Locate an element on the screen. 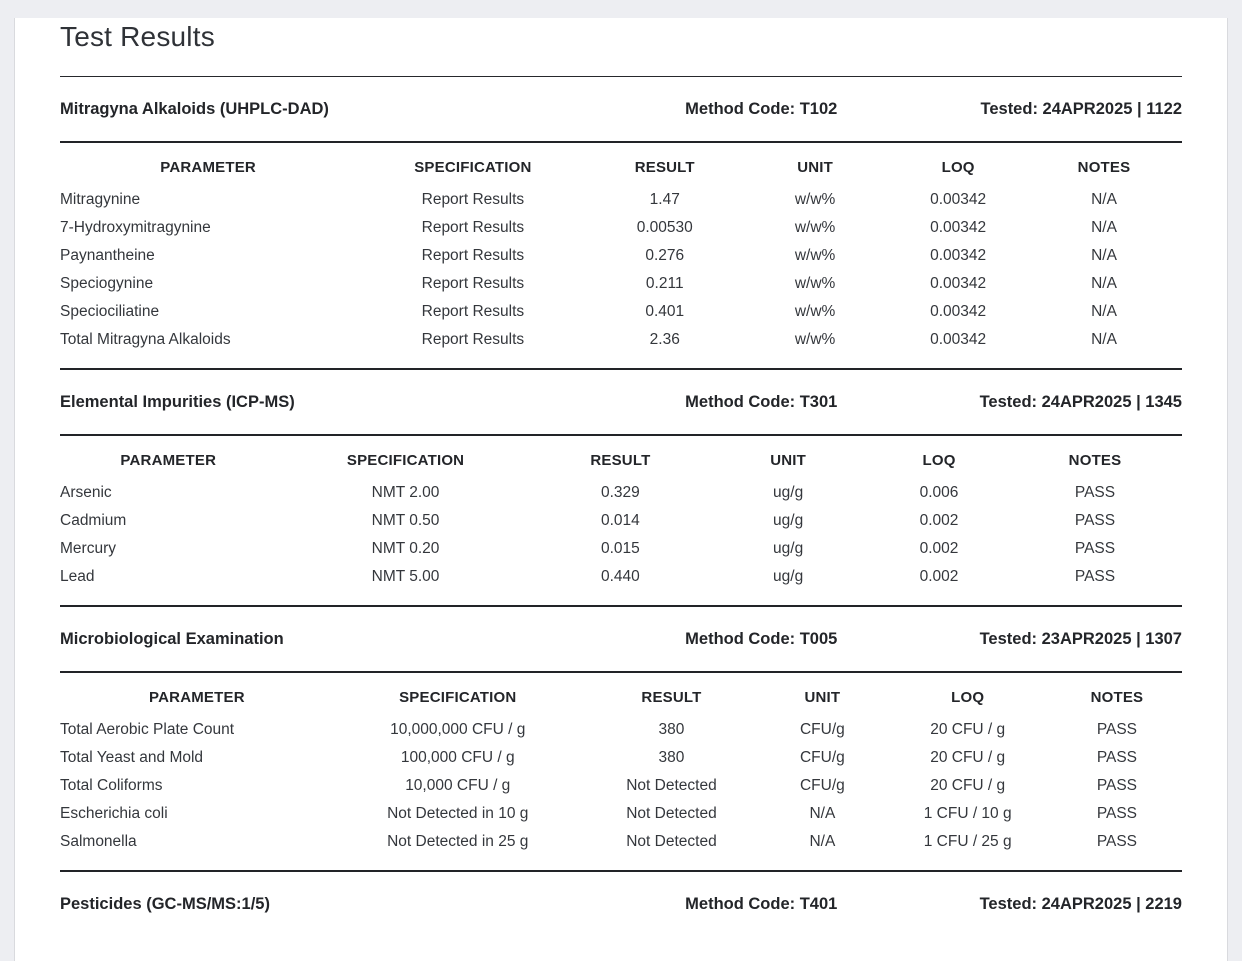 The width and height of the screenshot is (1242, 961). section-method-code: Method Code: T102 is located at coordinates (761, 109).